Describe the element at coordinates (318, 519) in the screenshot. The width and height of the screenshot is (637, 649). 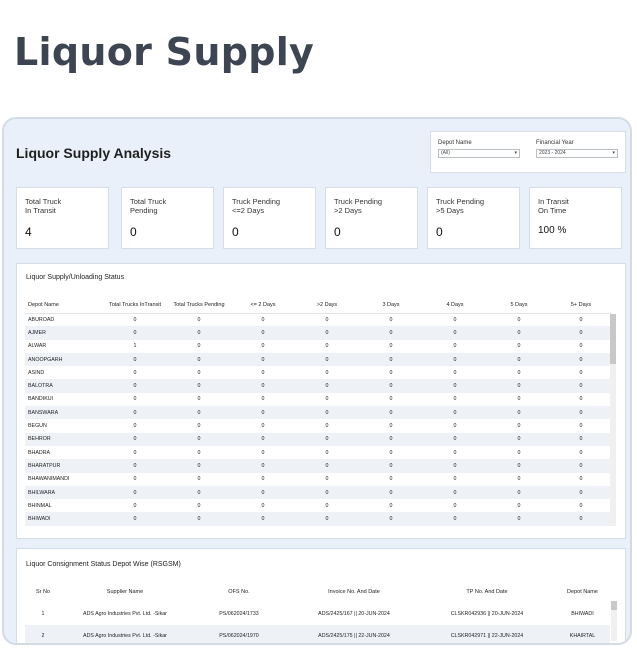
I see `table-row: BHIWADI 0 0 0 0 0 0 0 0` at that location.